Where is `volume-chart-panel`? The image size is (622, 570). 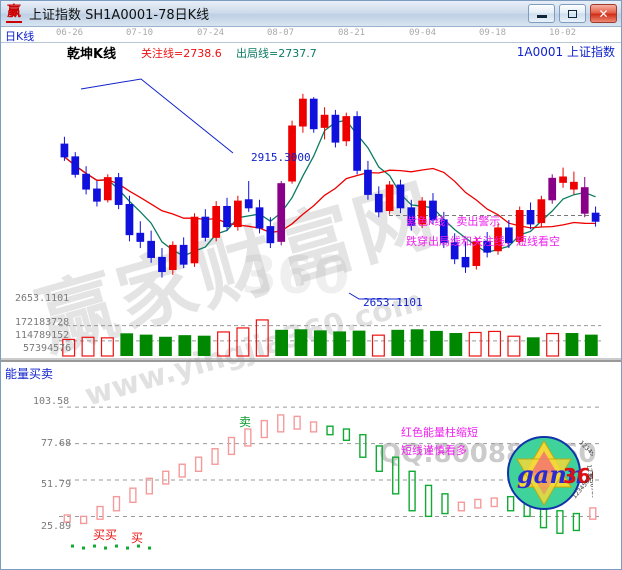
volume-chart-panel is located at coordinates (311, 333).